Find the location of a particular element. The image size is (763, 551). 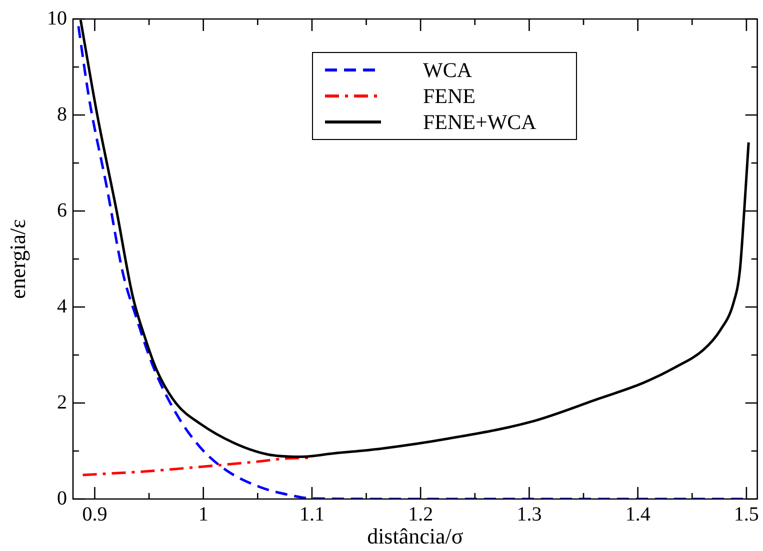

y-tick-label: 8 is located at coordinates (62, 114).